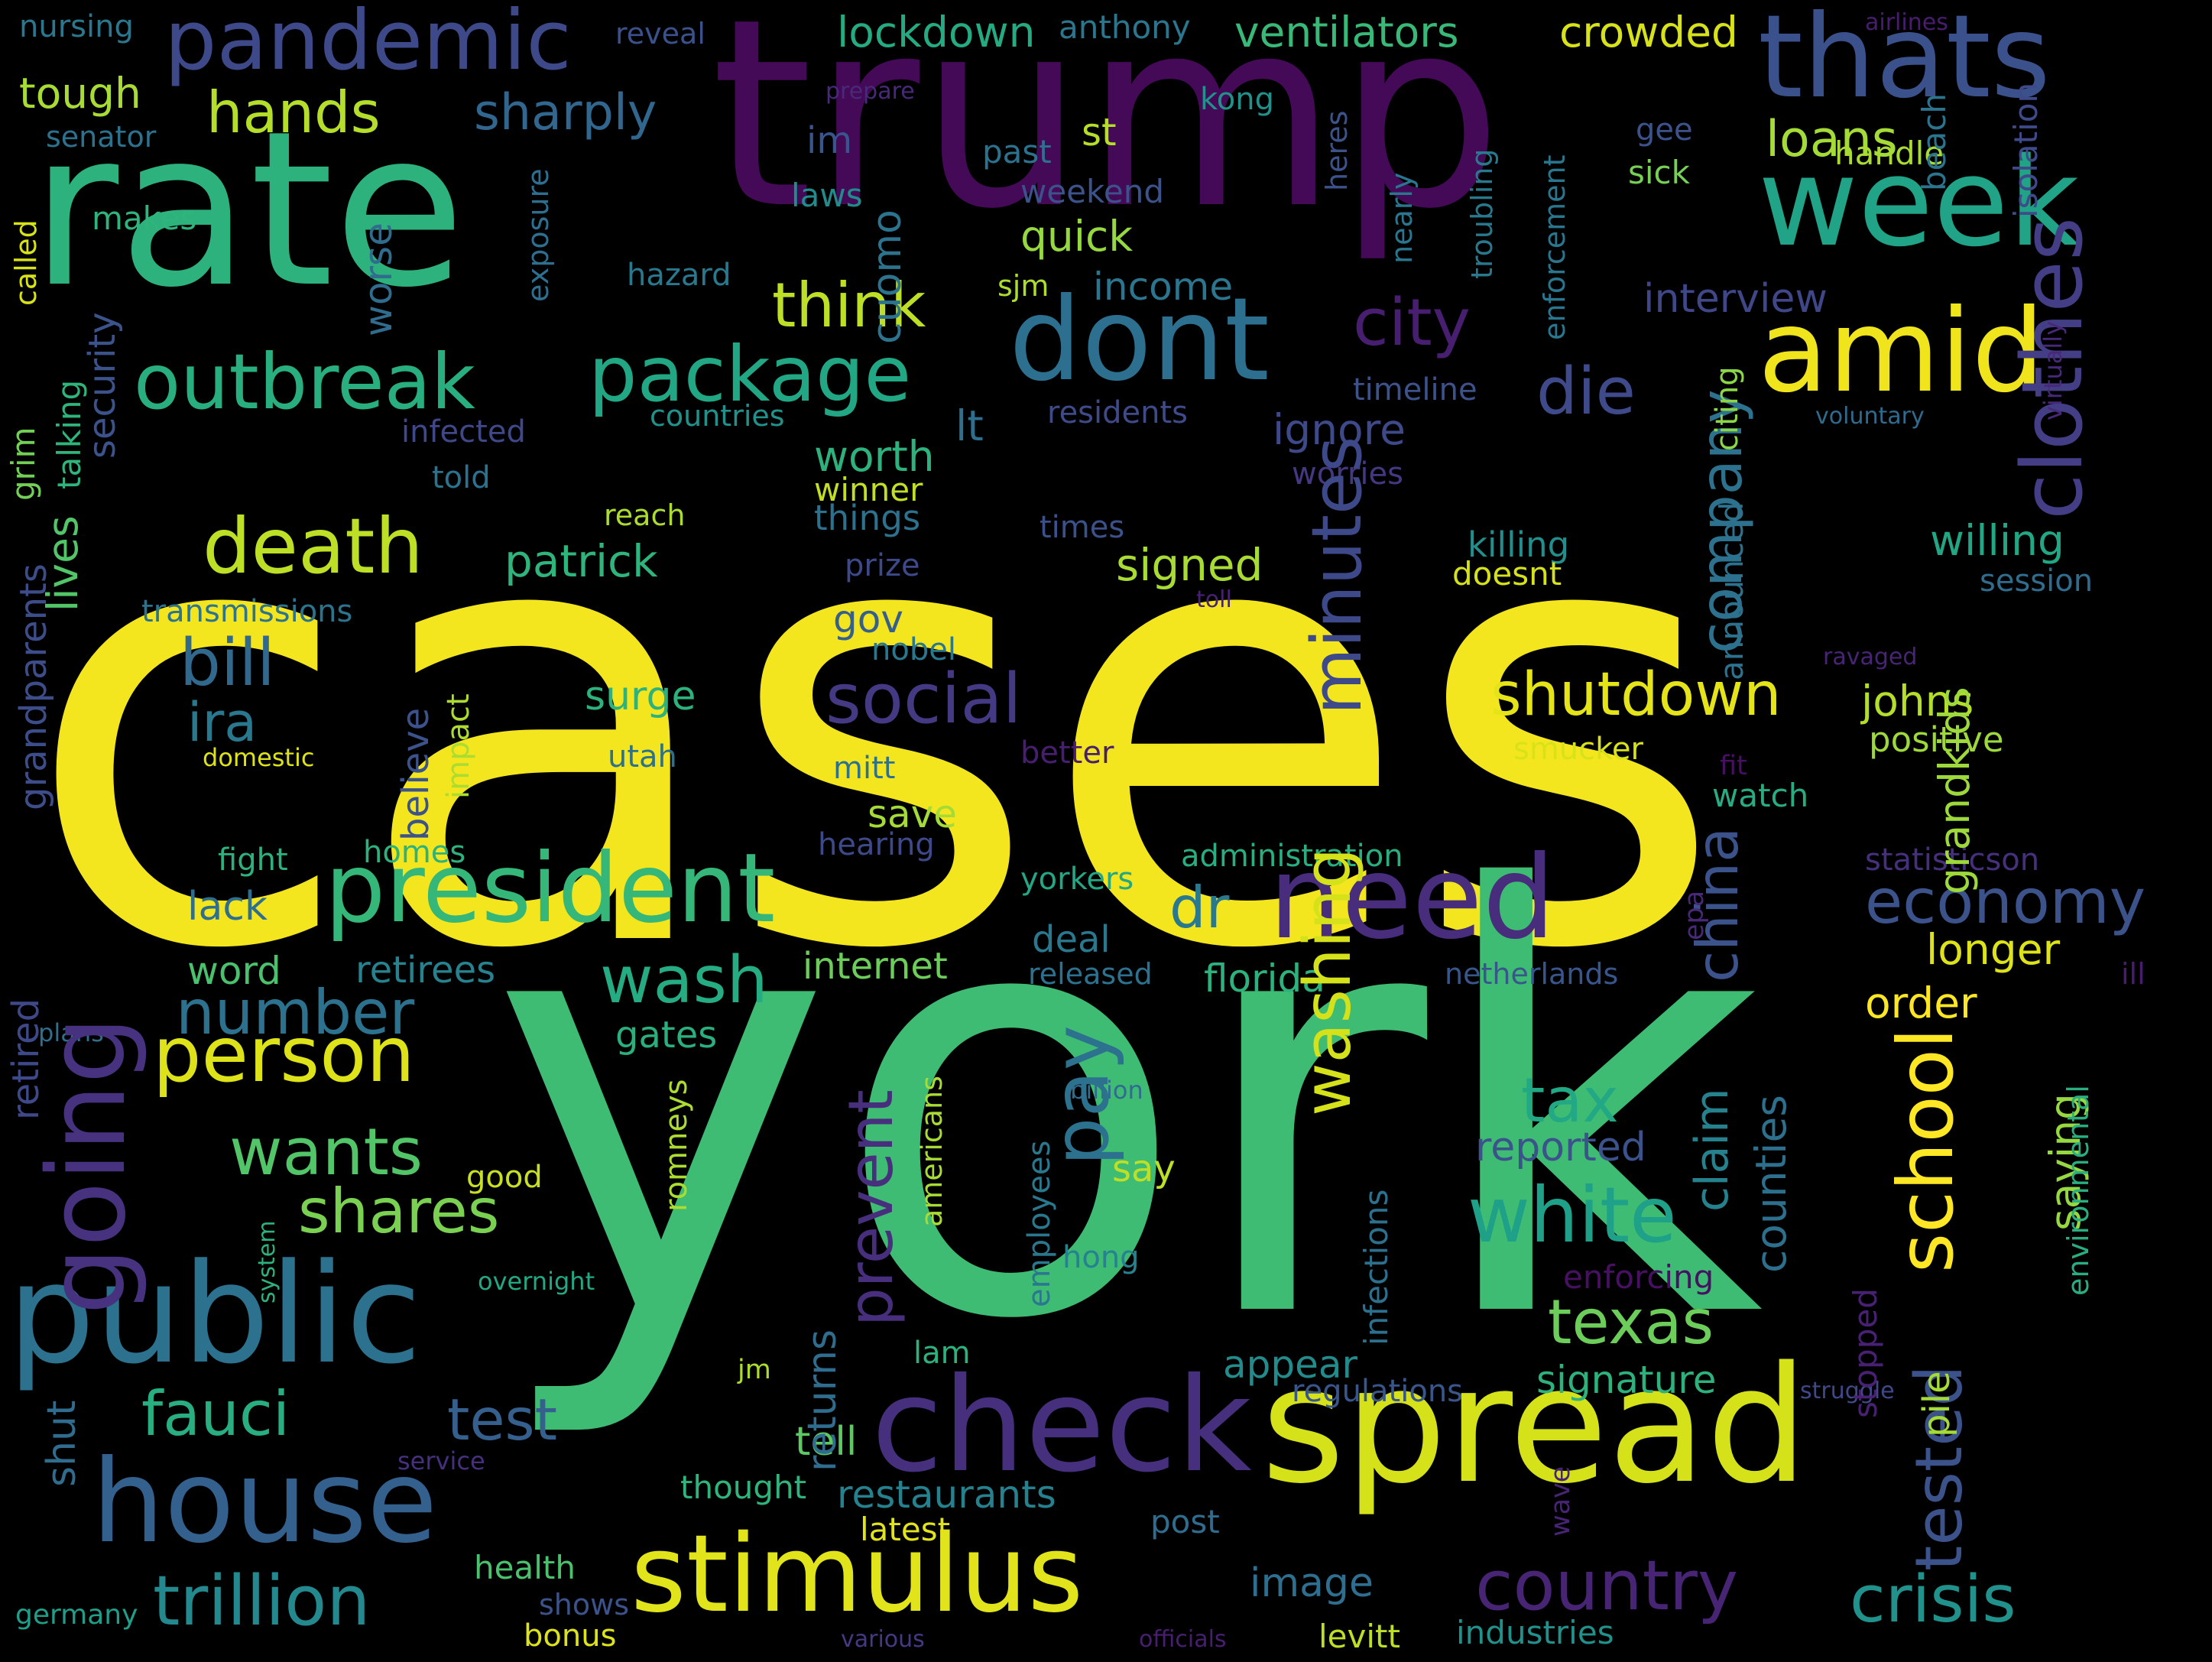 The height and width of the screenshot is (1662, 2212). Describe the element at coordinates (1865, 1353) in the screenshot. I see `word-stopped: stopped` at that location.